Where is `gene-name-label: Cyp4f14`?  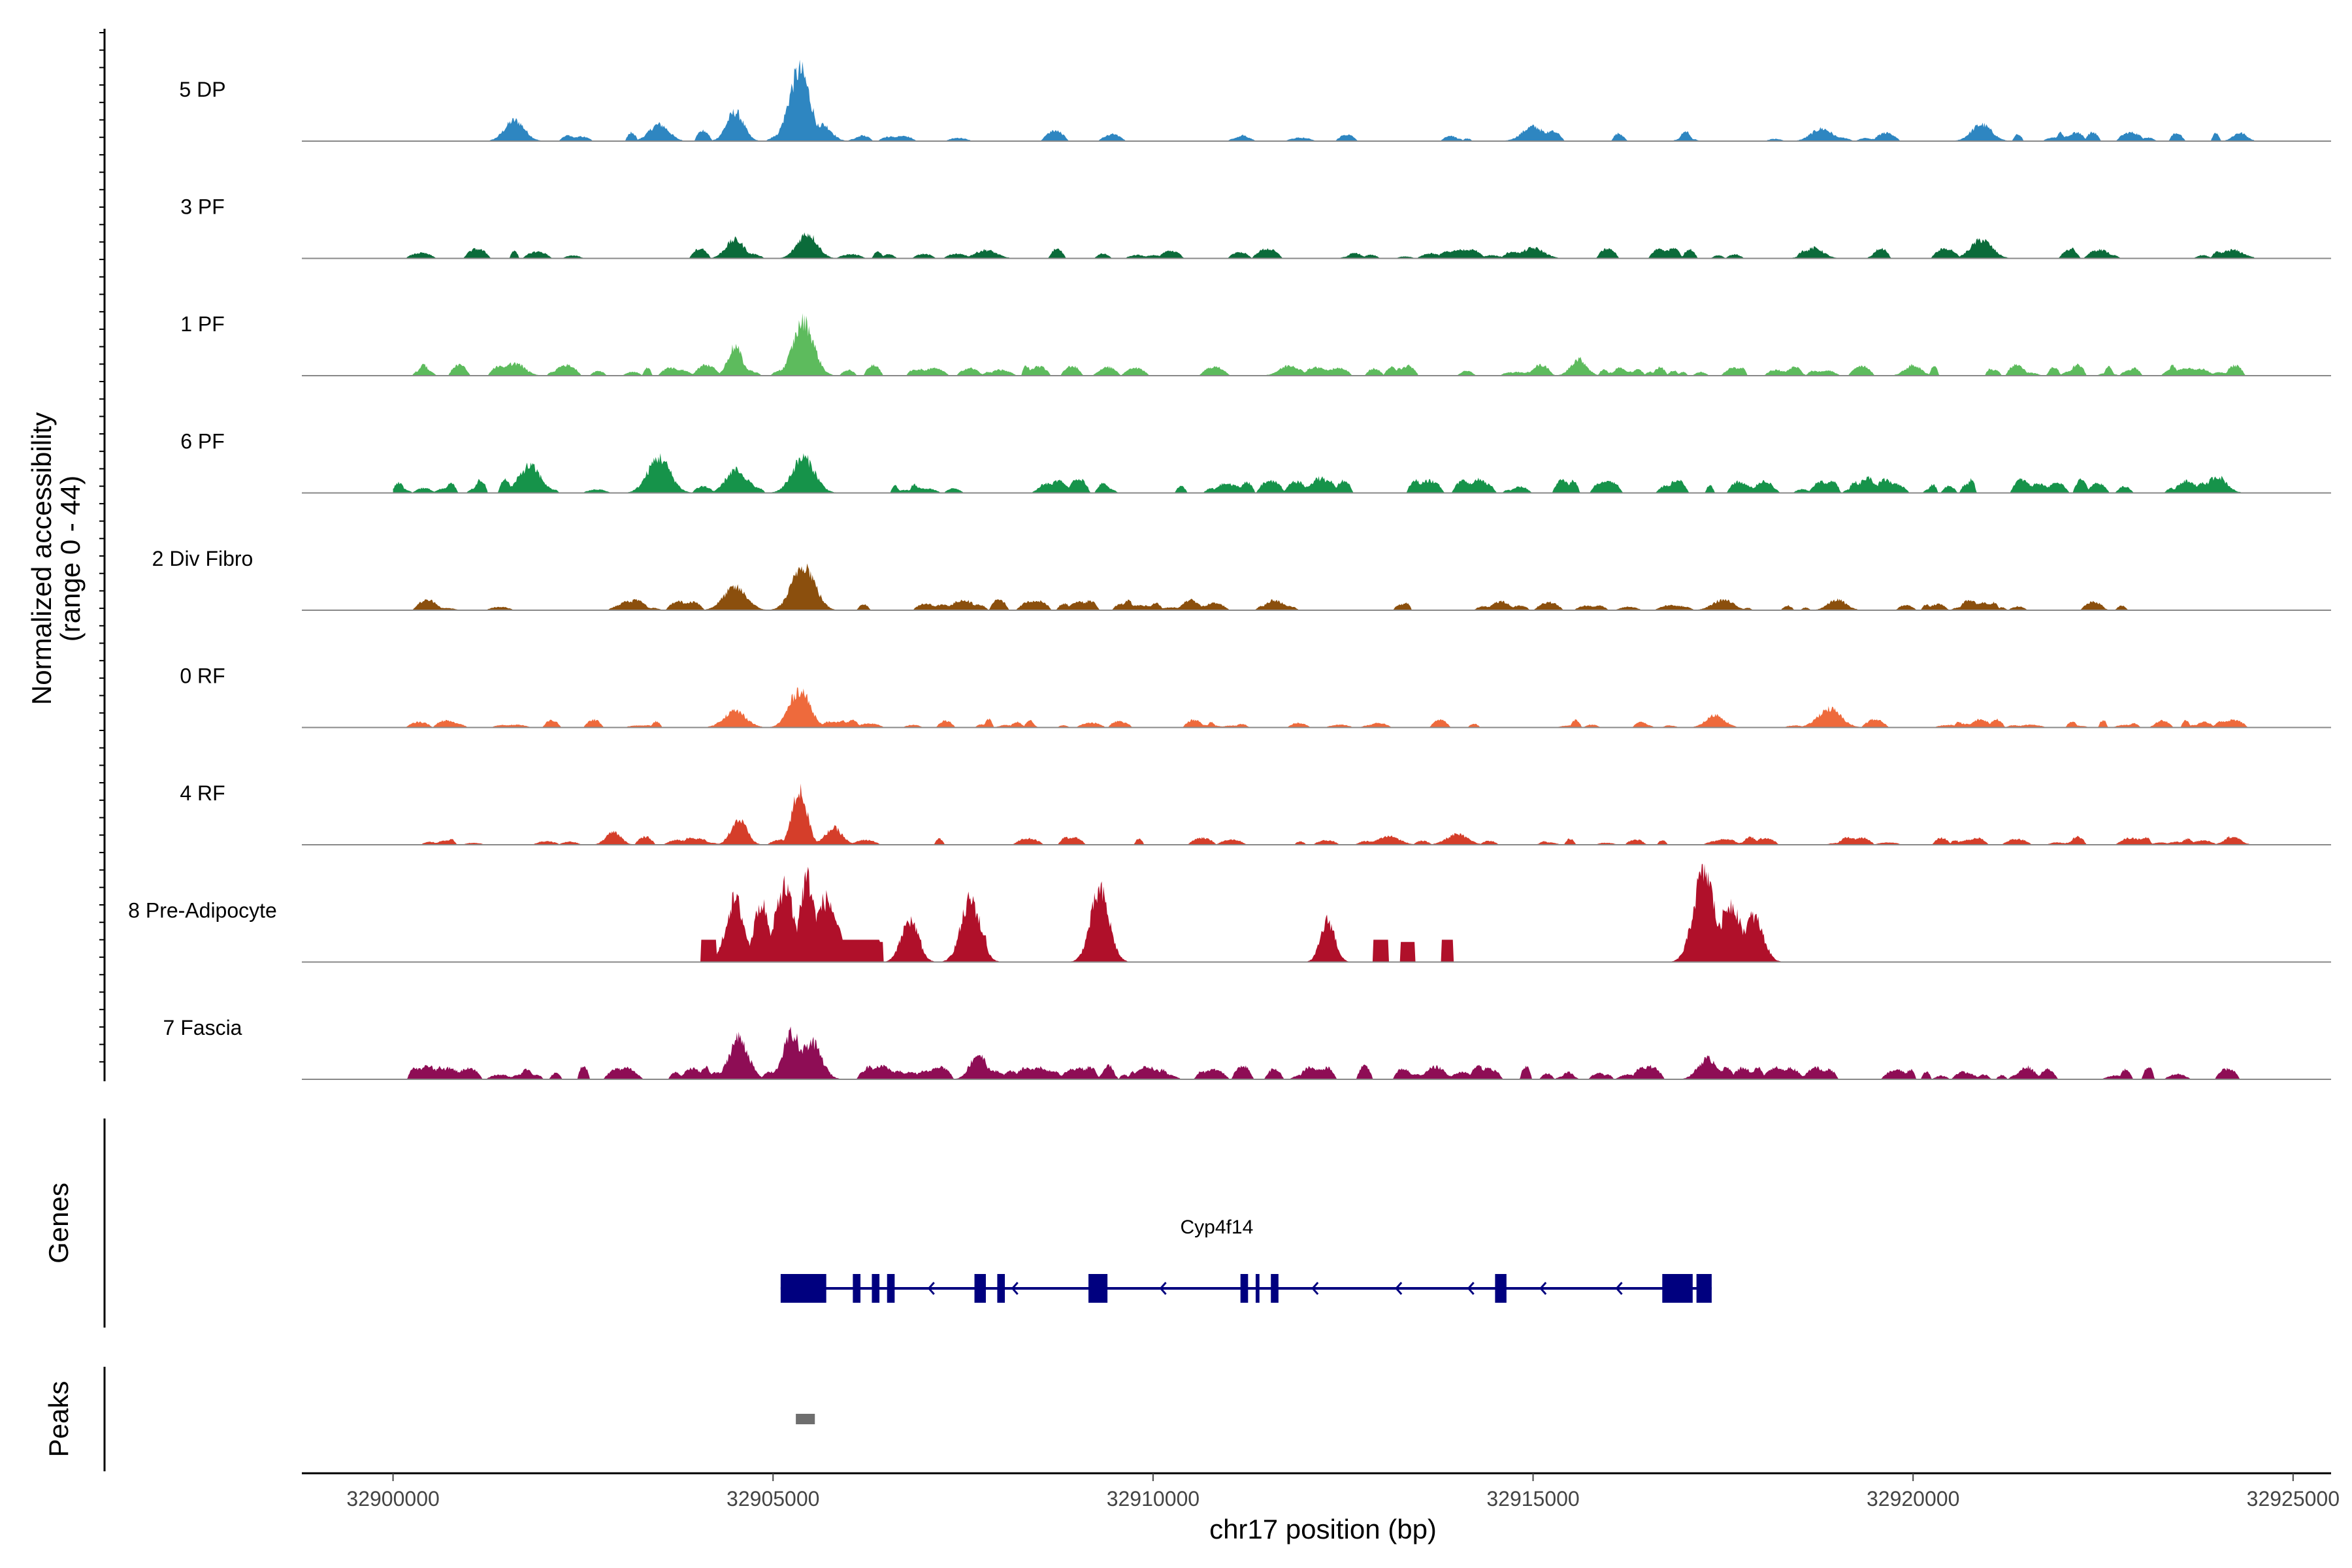 gene-name-label: Cyp4f14 is located at coordinates (1217, 1227).